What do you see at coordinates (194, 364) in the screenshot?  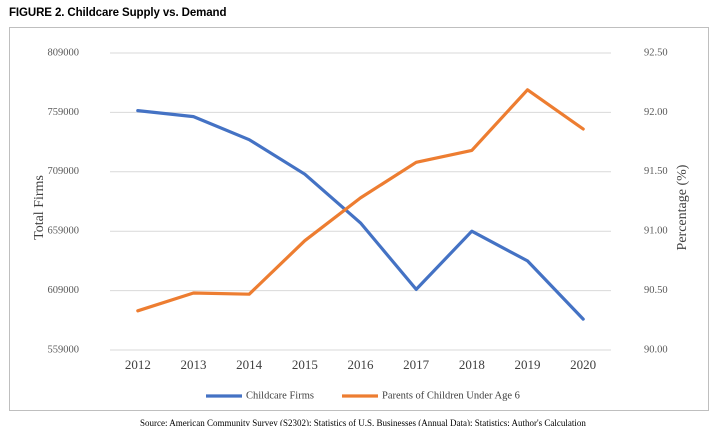 I see `x-tick-label: 2013` at bounding box center [194, 364].